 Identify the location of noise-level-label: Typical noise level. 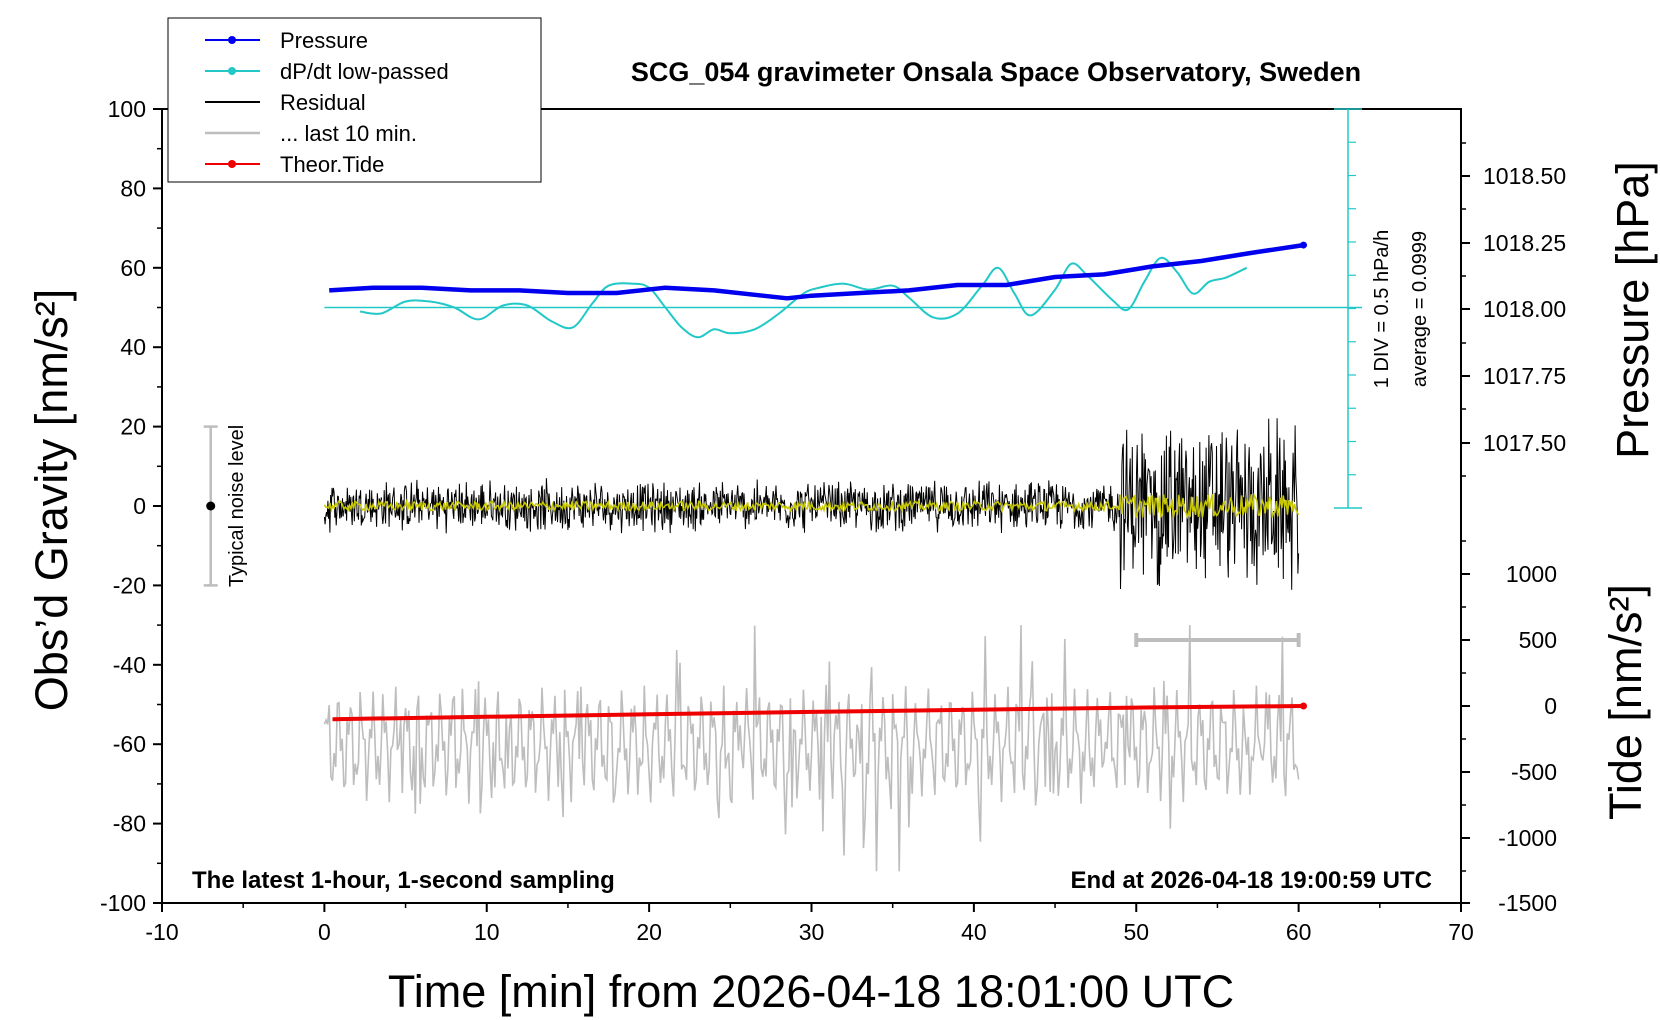
(237, 506).